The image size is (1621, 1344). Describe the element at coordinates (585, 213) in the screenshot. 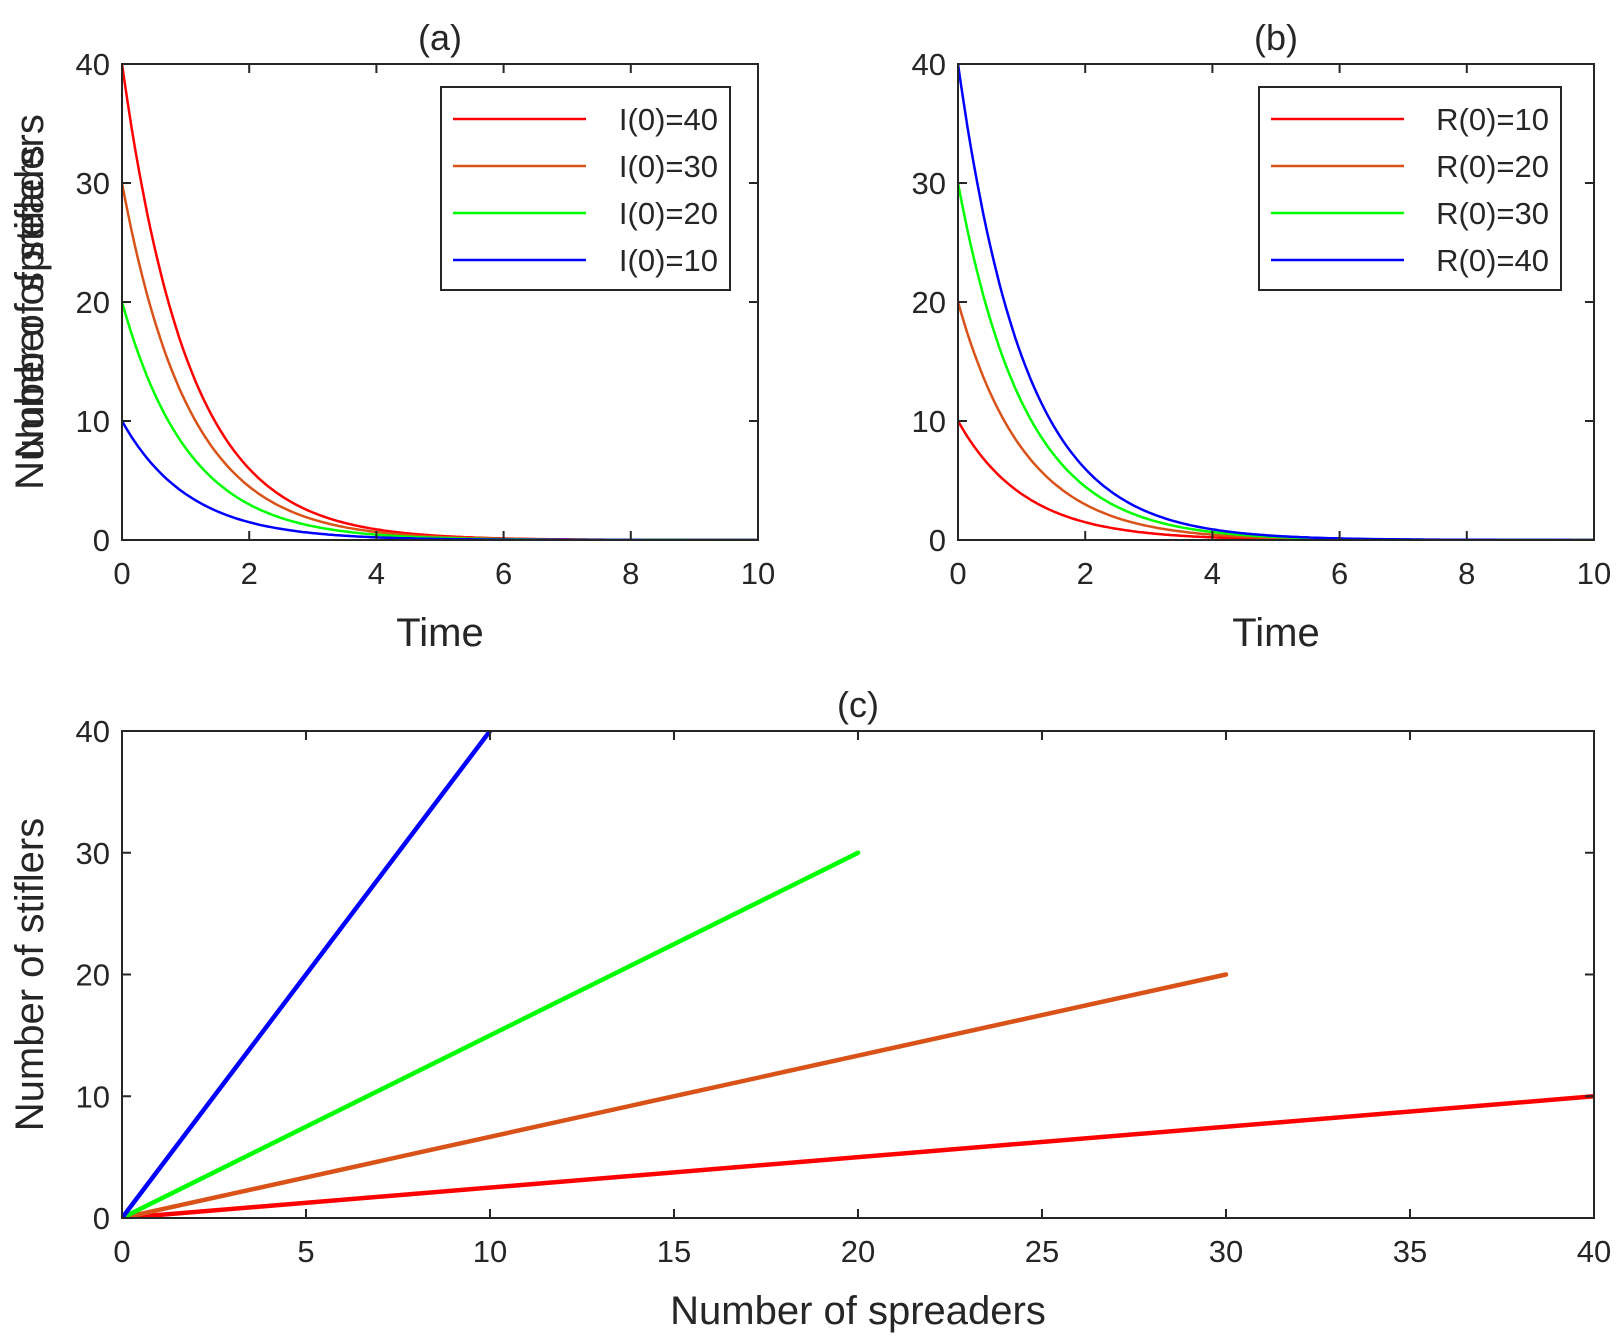

I see `legend-entry: I(0)=20` at that location.